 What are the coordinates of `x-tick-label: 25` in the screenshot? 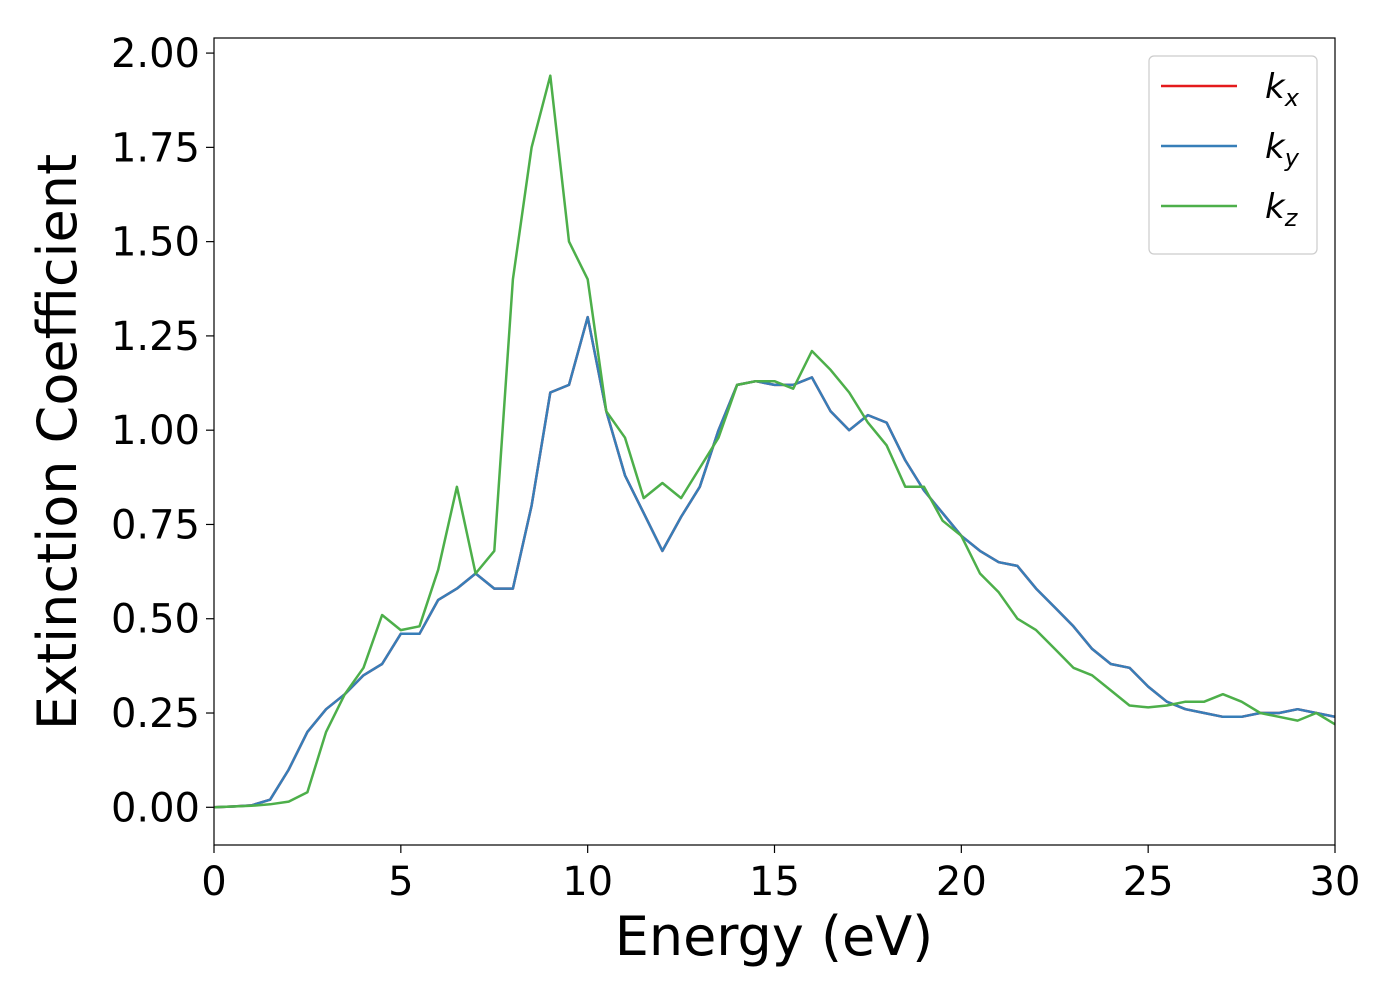 It's located at (1148, 882).